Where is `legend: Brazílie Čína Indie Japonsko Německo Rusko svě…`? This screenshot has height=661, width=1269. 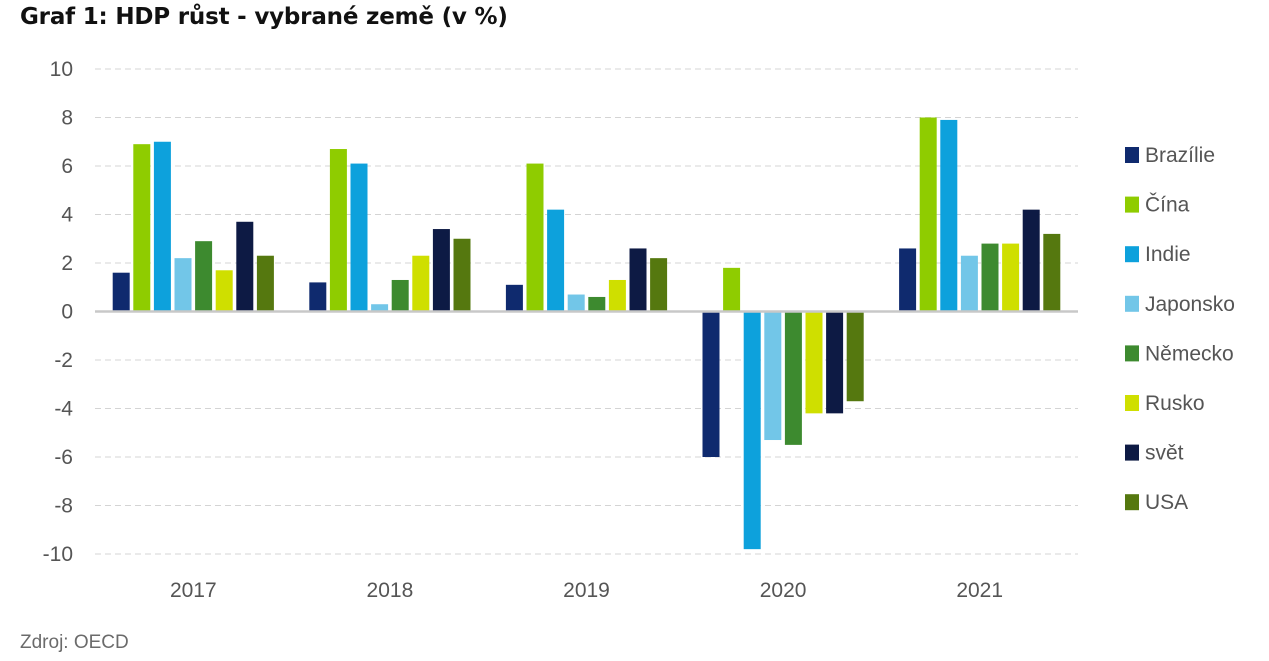 legend: Brazílie Čína Indie Japonsko Německo Rusko svě… is located at coordinates (1180, 329).